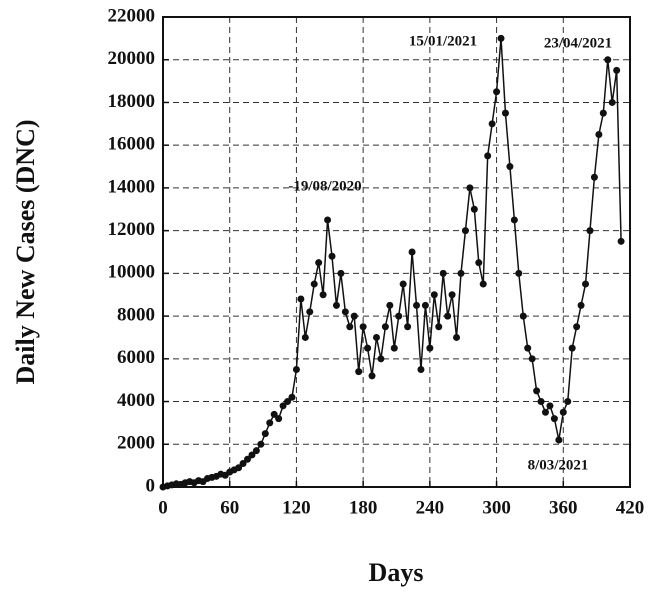 Image resolution: width=650 pixels, height=593 pixels. Describe the element at coordinates (443, 41) in the screenshot. I see `annotation: 15/01/2021` at that location.